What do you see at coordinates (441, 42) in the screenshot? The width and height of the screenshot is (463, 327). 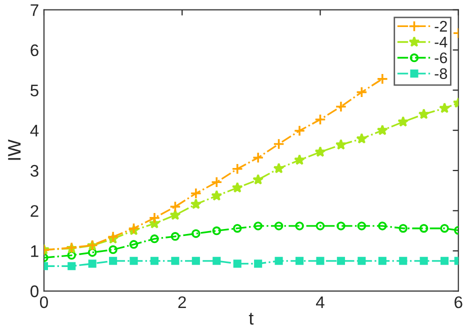 I see `legend-label: -4` at bounding box center [441, 42].